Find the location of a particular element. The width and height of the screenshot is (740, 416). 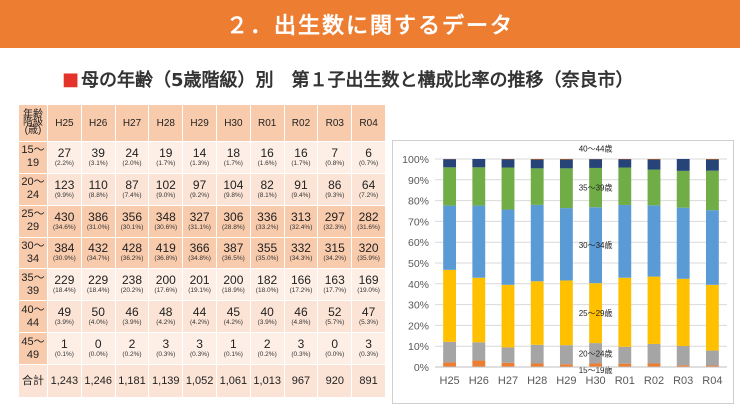

cell-percent: (5.3%) is located at coordinates (369, 323).